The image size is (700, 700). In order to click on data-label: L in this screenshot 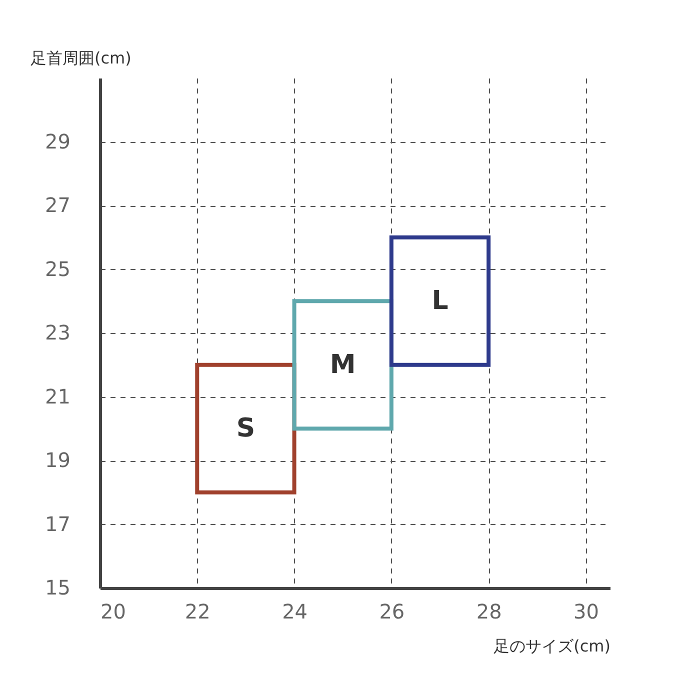, I will do `click(440, 301)`.